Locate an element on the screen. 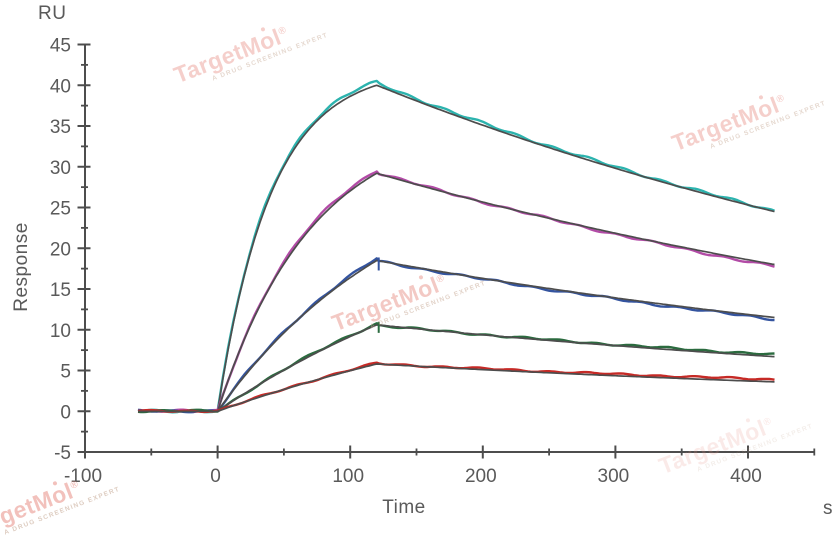 This screenshot has width=840, height=549. y-tick-label-5: 5 is located at coordinates (65, 372).